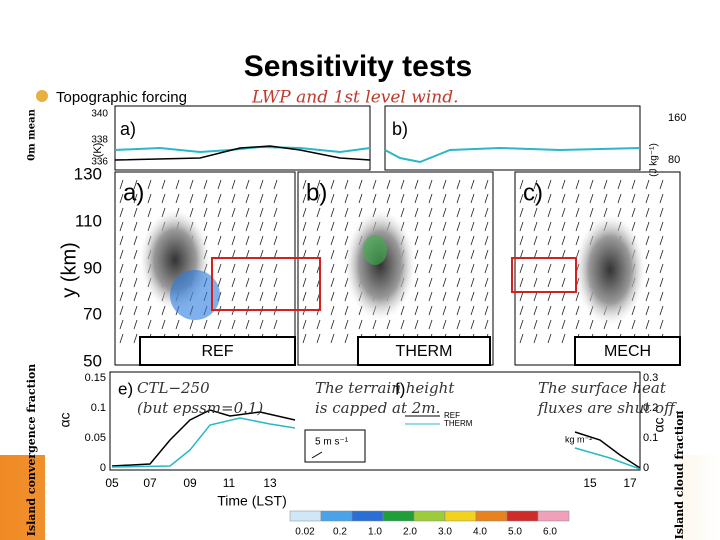 This screenshot has width=720, height=540. What do you see at coordinates (452, 415) in the screenshot?
I see `legend-label: REF` at bounding box center [452, 415].